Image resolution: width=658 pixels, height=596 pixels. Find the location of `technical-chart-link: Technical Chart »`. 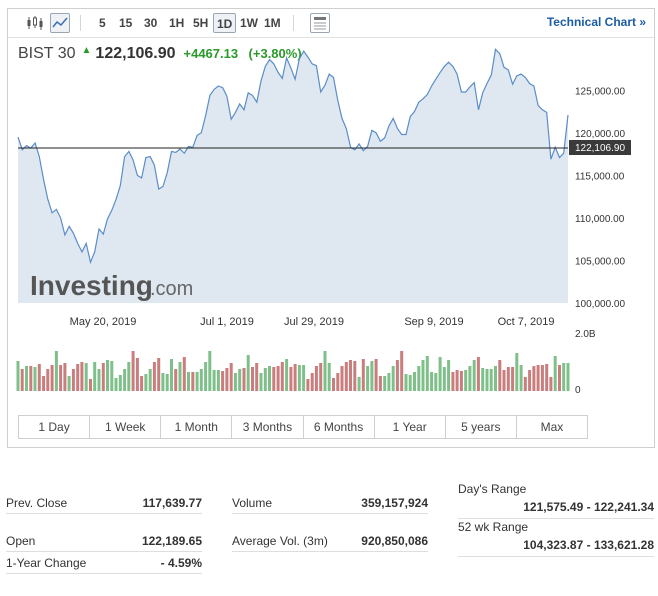

technical-chart-link: Technical Chart » is located at coordinates (596, 22).